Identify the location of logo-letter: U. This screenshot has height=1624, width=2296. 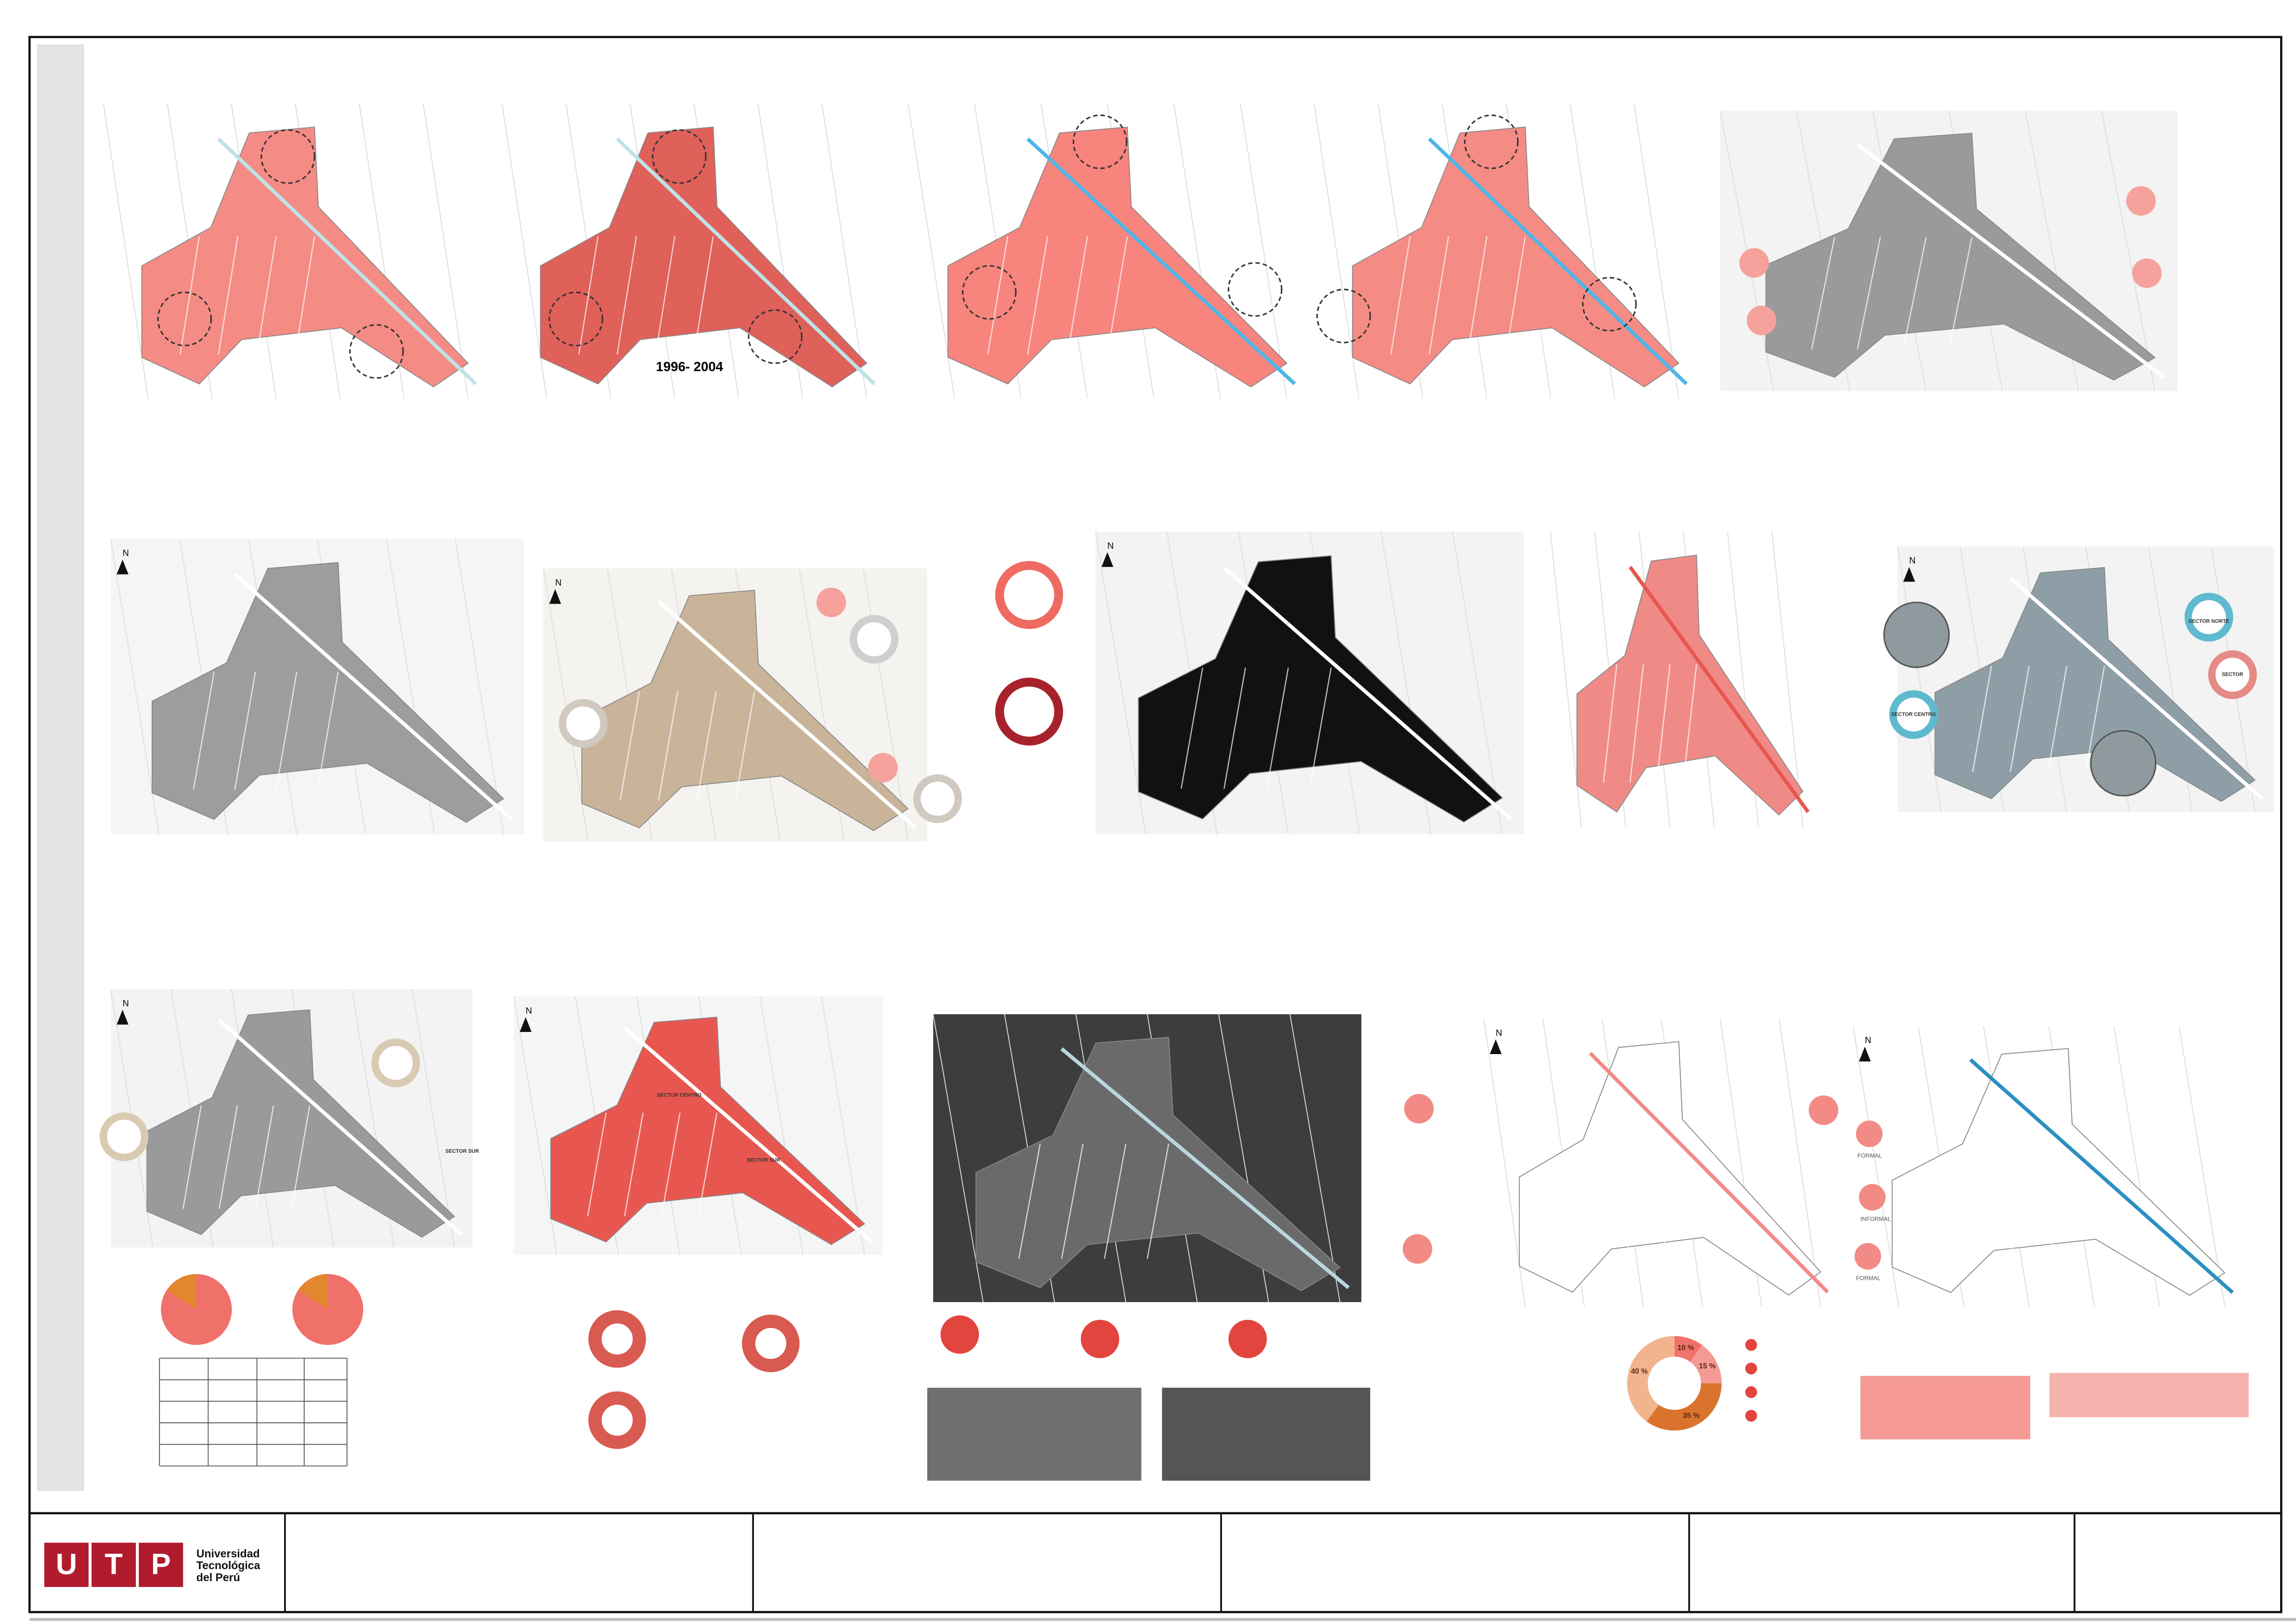
(66, 1563).